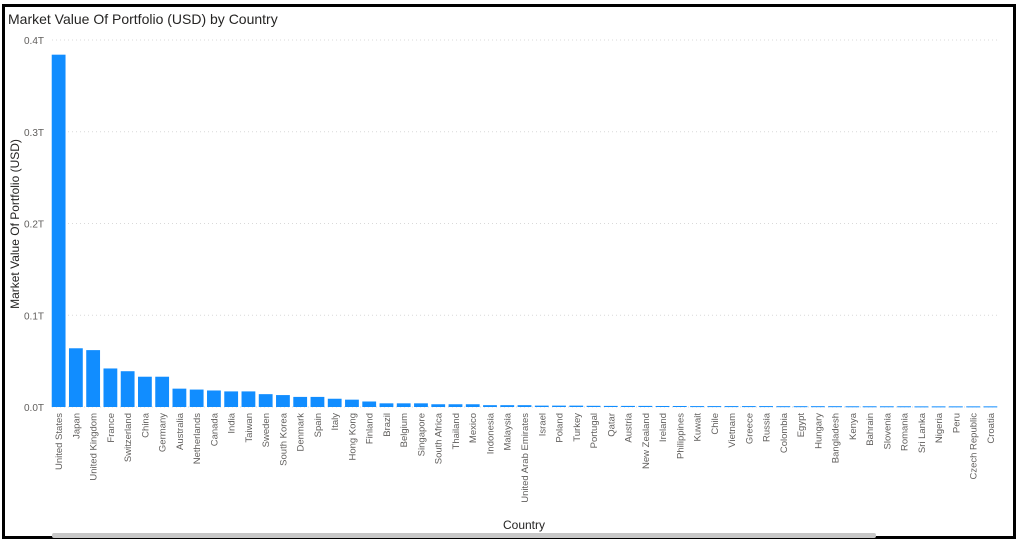 The image size is (1024, 549). What do you see at coordinates (34, 41) in the screenshot?
I see `y-tick-label: 0.4T` at bounding box center [34, 41].